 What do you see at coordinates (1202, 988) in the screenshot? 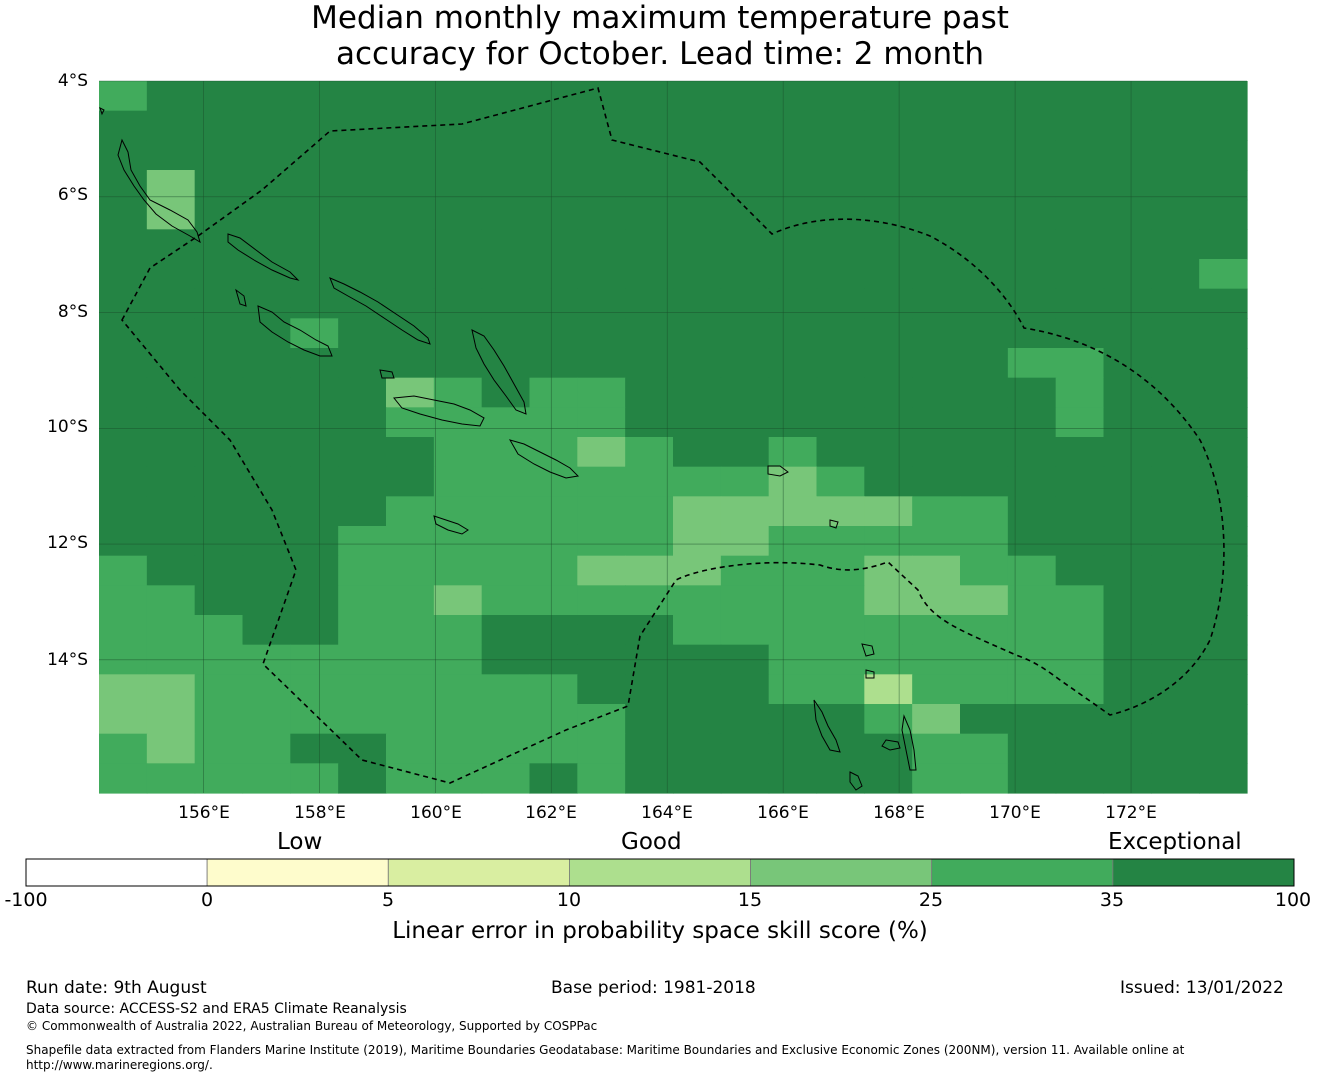
I see `issued-date: Issued: 13/01/2022` at bounding box center [1202, 988].